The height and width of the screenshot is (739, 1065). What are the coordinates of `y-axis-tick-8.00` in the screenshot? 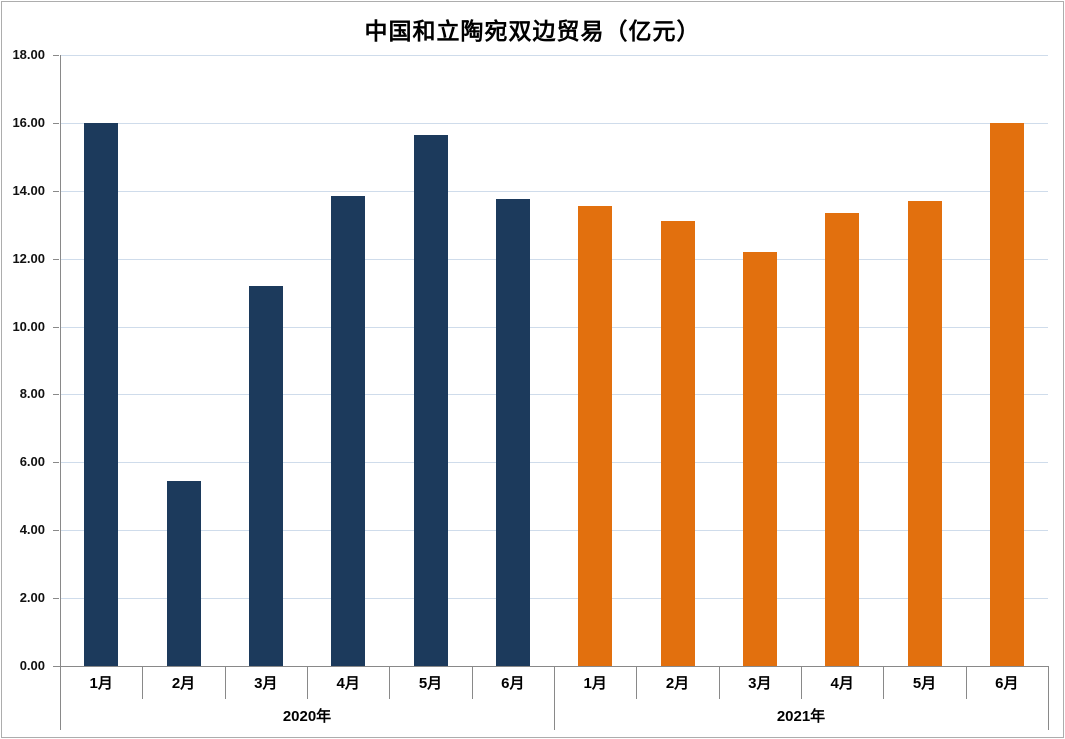 It's located at (56, 395).